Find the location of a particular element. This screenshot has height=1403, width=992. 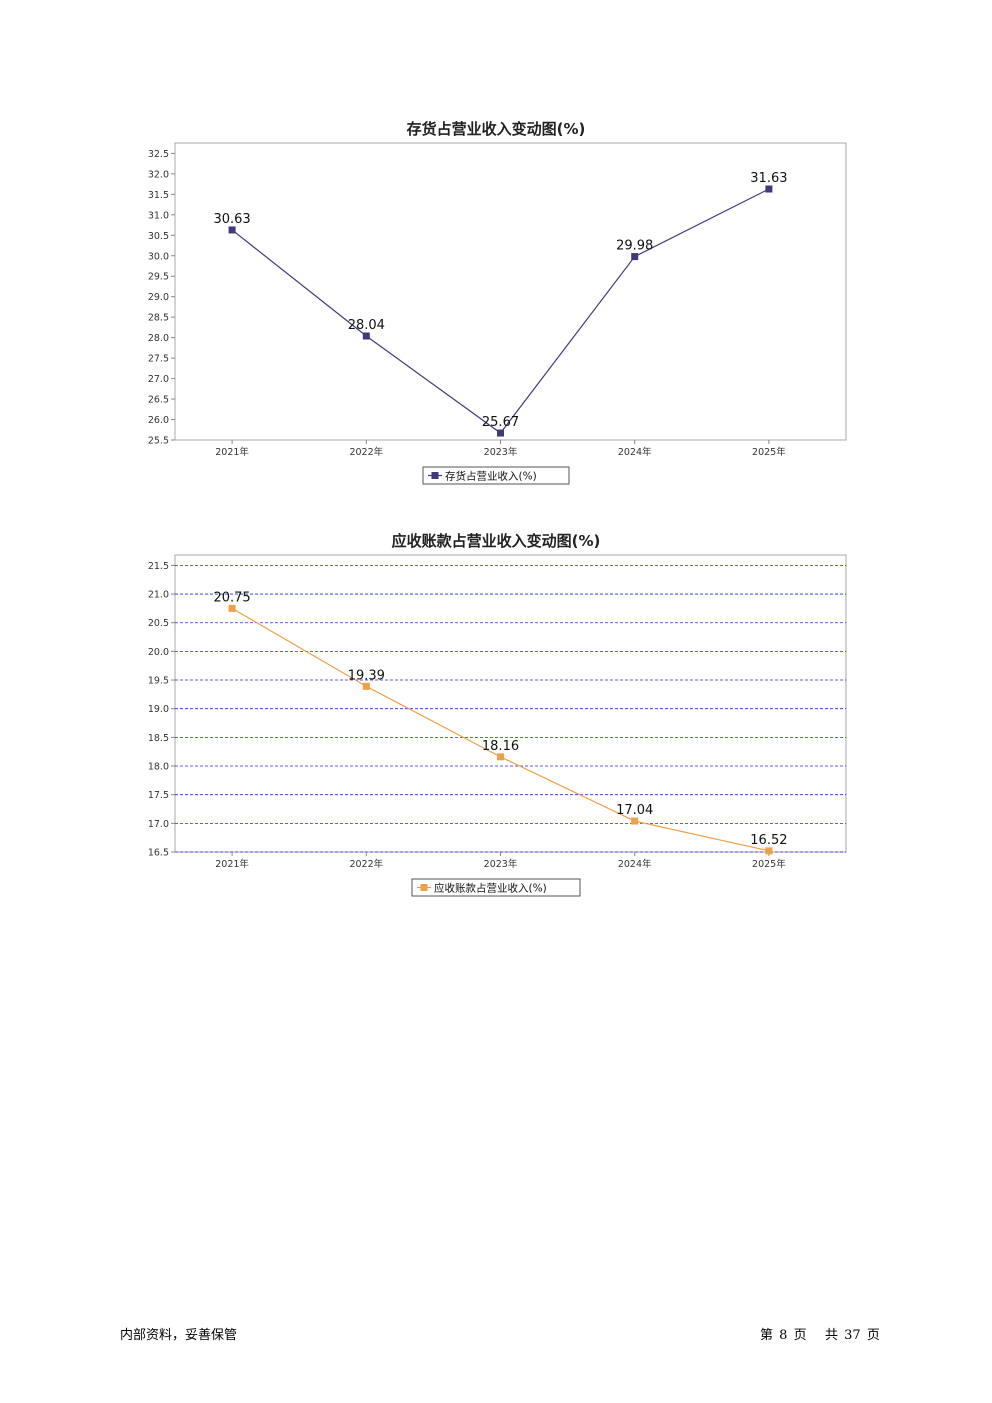

y-tick-label: 17.5 is located at coordinates (158, 795).